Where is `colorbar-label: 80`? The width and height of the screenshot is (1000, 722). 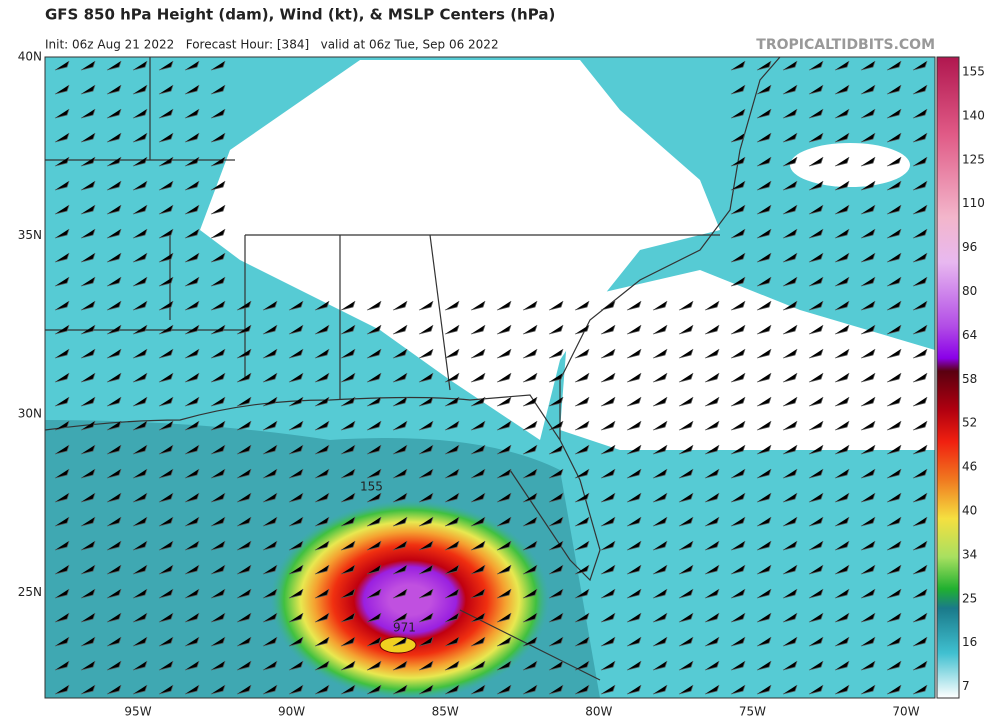 colorbar-label: 80 is located at coordinates (969, 291).